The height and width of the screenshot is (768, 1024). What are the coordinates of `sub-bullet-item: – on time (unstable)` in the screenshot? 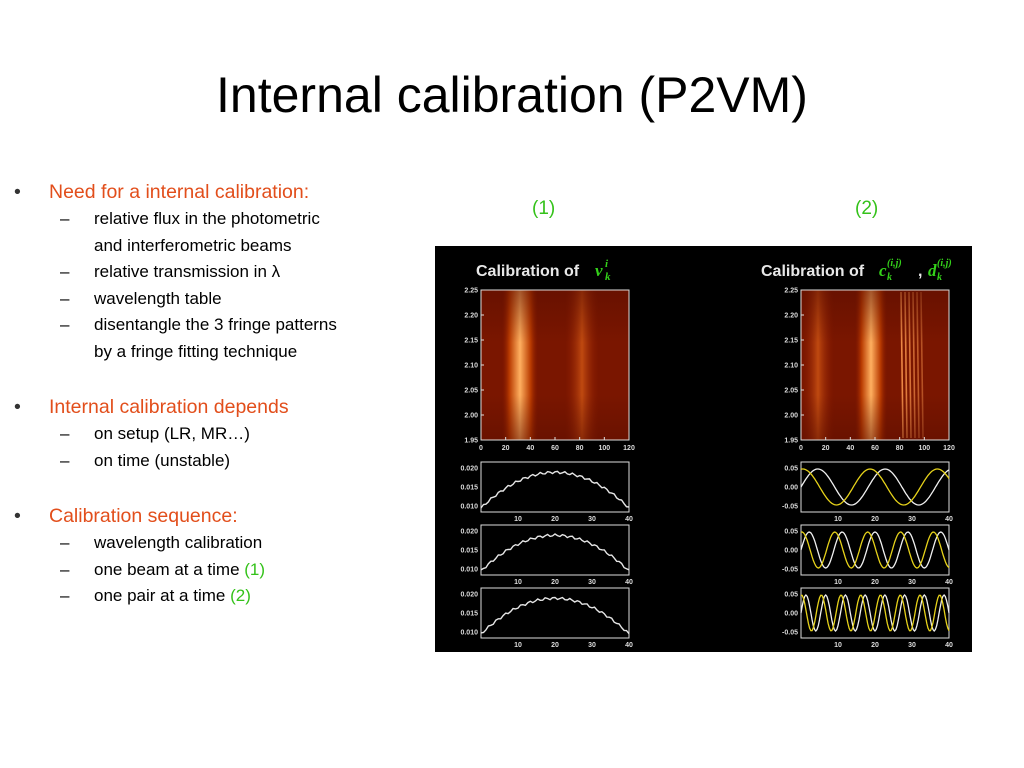 It's located at (212, 461).